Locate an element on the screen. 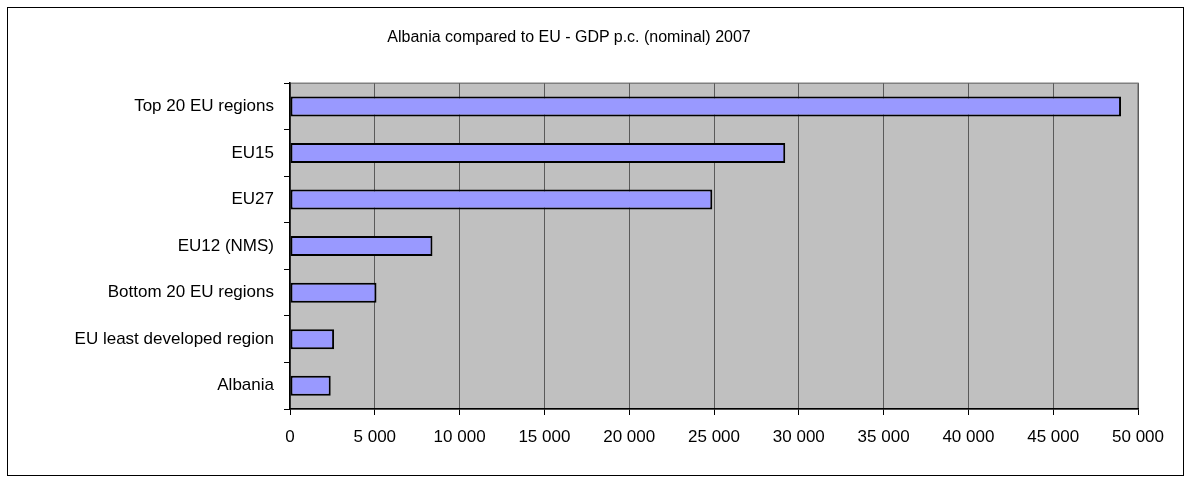 This screenshot has height=483, width=1191. y-tick-label: Albania is located at coordinates (246, 385).